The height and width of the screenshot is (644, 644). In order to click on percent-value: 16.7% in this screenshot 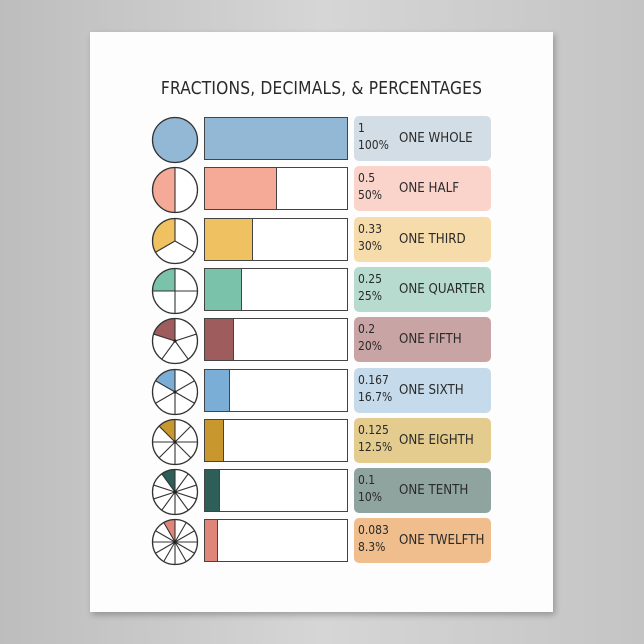, I will do `click(375, 396)`.